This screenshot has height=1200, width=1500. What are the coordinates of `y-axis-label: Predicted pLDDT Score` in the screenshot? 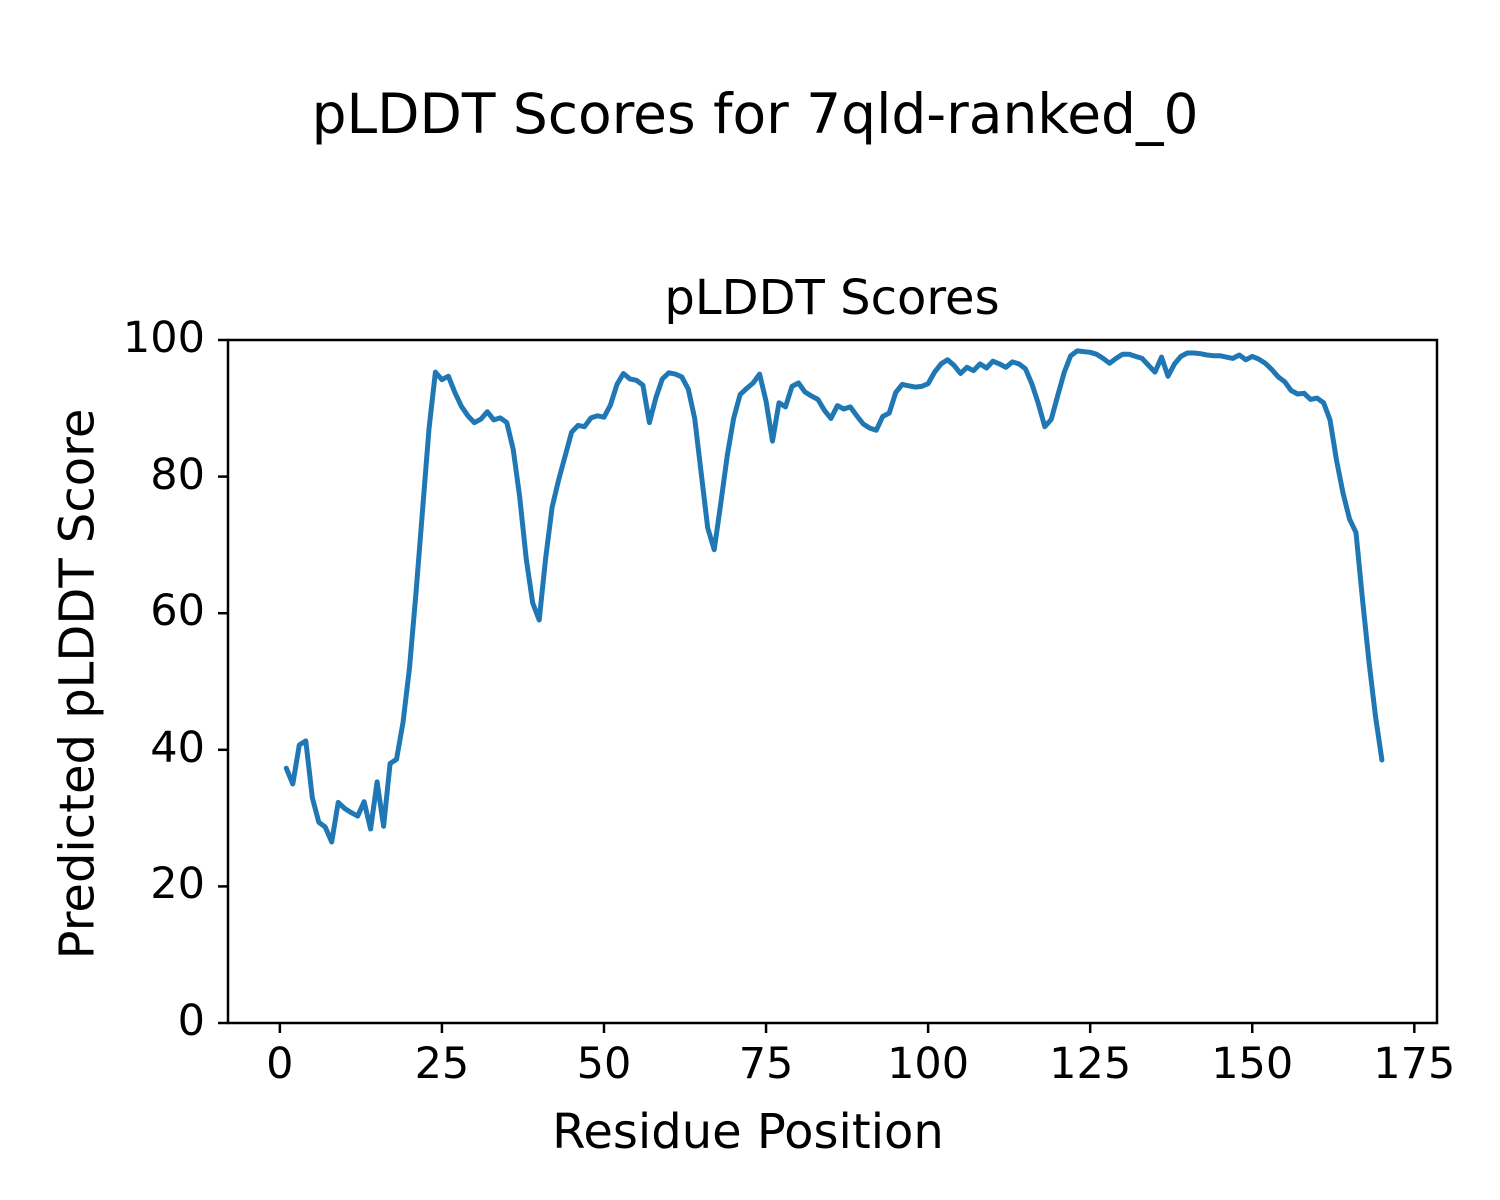 It's located at (77, 684).